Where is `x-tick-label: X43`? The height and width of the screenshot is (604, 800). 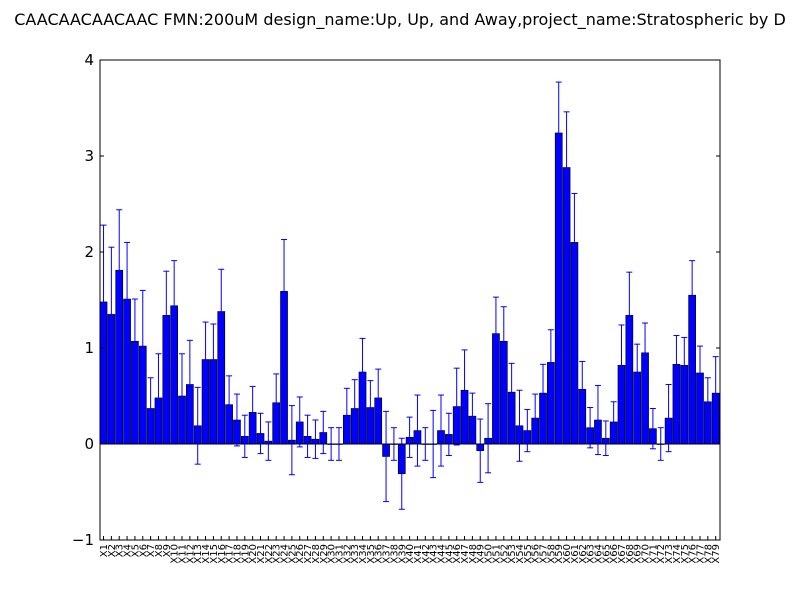
x-tick-label: X43 is located at coordinates (434, 554).